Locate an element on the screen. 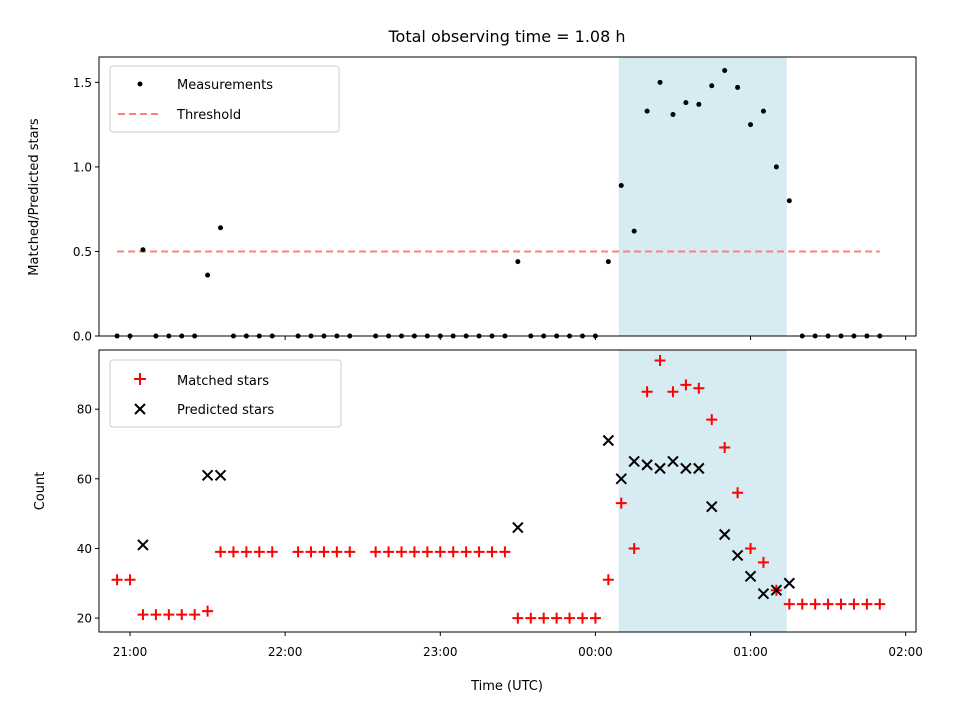 The height and width of the screenshot is (720, 960). top-legend-box is located at coordinates (224, 99).